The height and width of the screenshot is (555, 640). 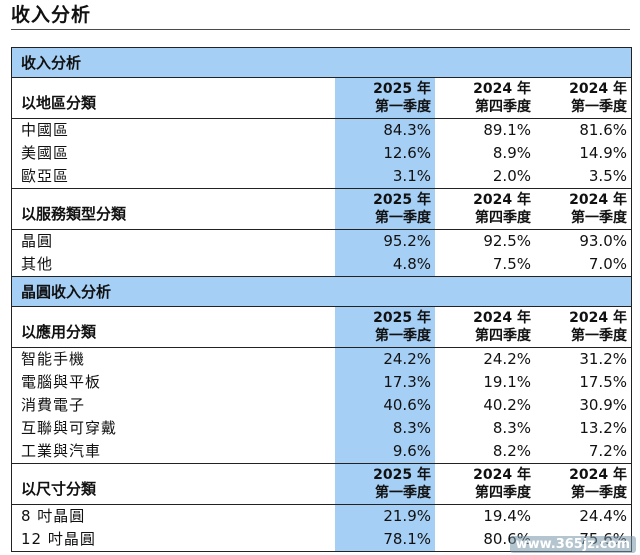 I want to click on value-2024q1: 7.0%, so click(x=607, y=264).